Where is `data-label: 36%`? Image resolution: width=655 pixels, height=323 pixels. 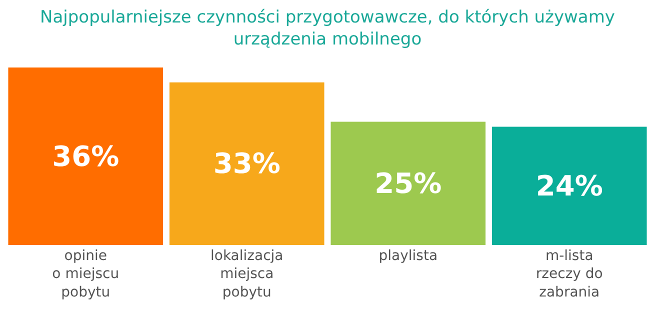
data-label: 36% is located at coordinates (86, 156).